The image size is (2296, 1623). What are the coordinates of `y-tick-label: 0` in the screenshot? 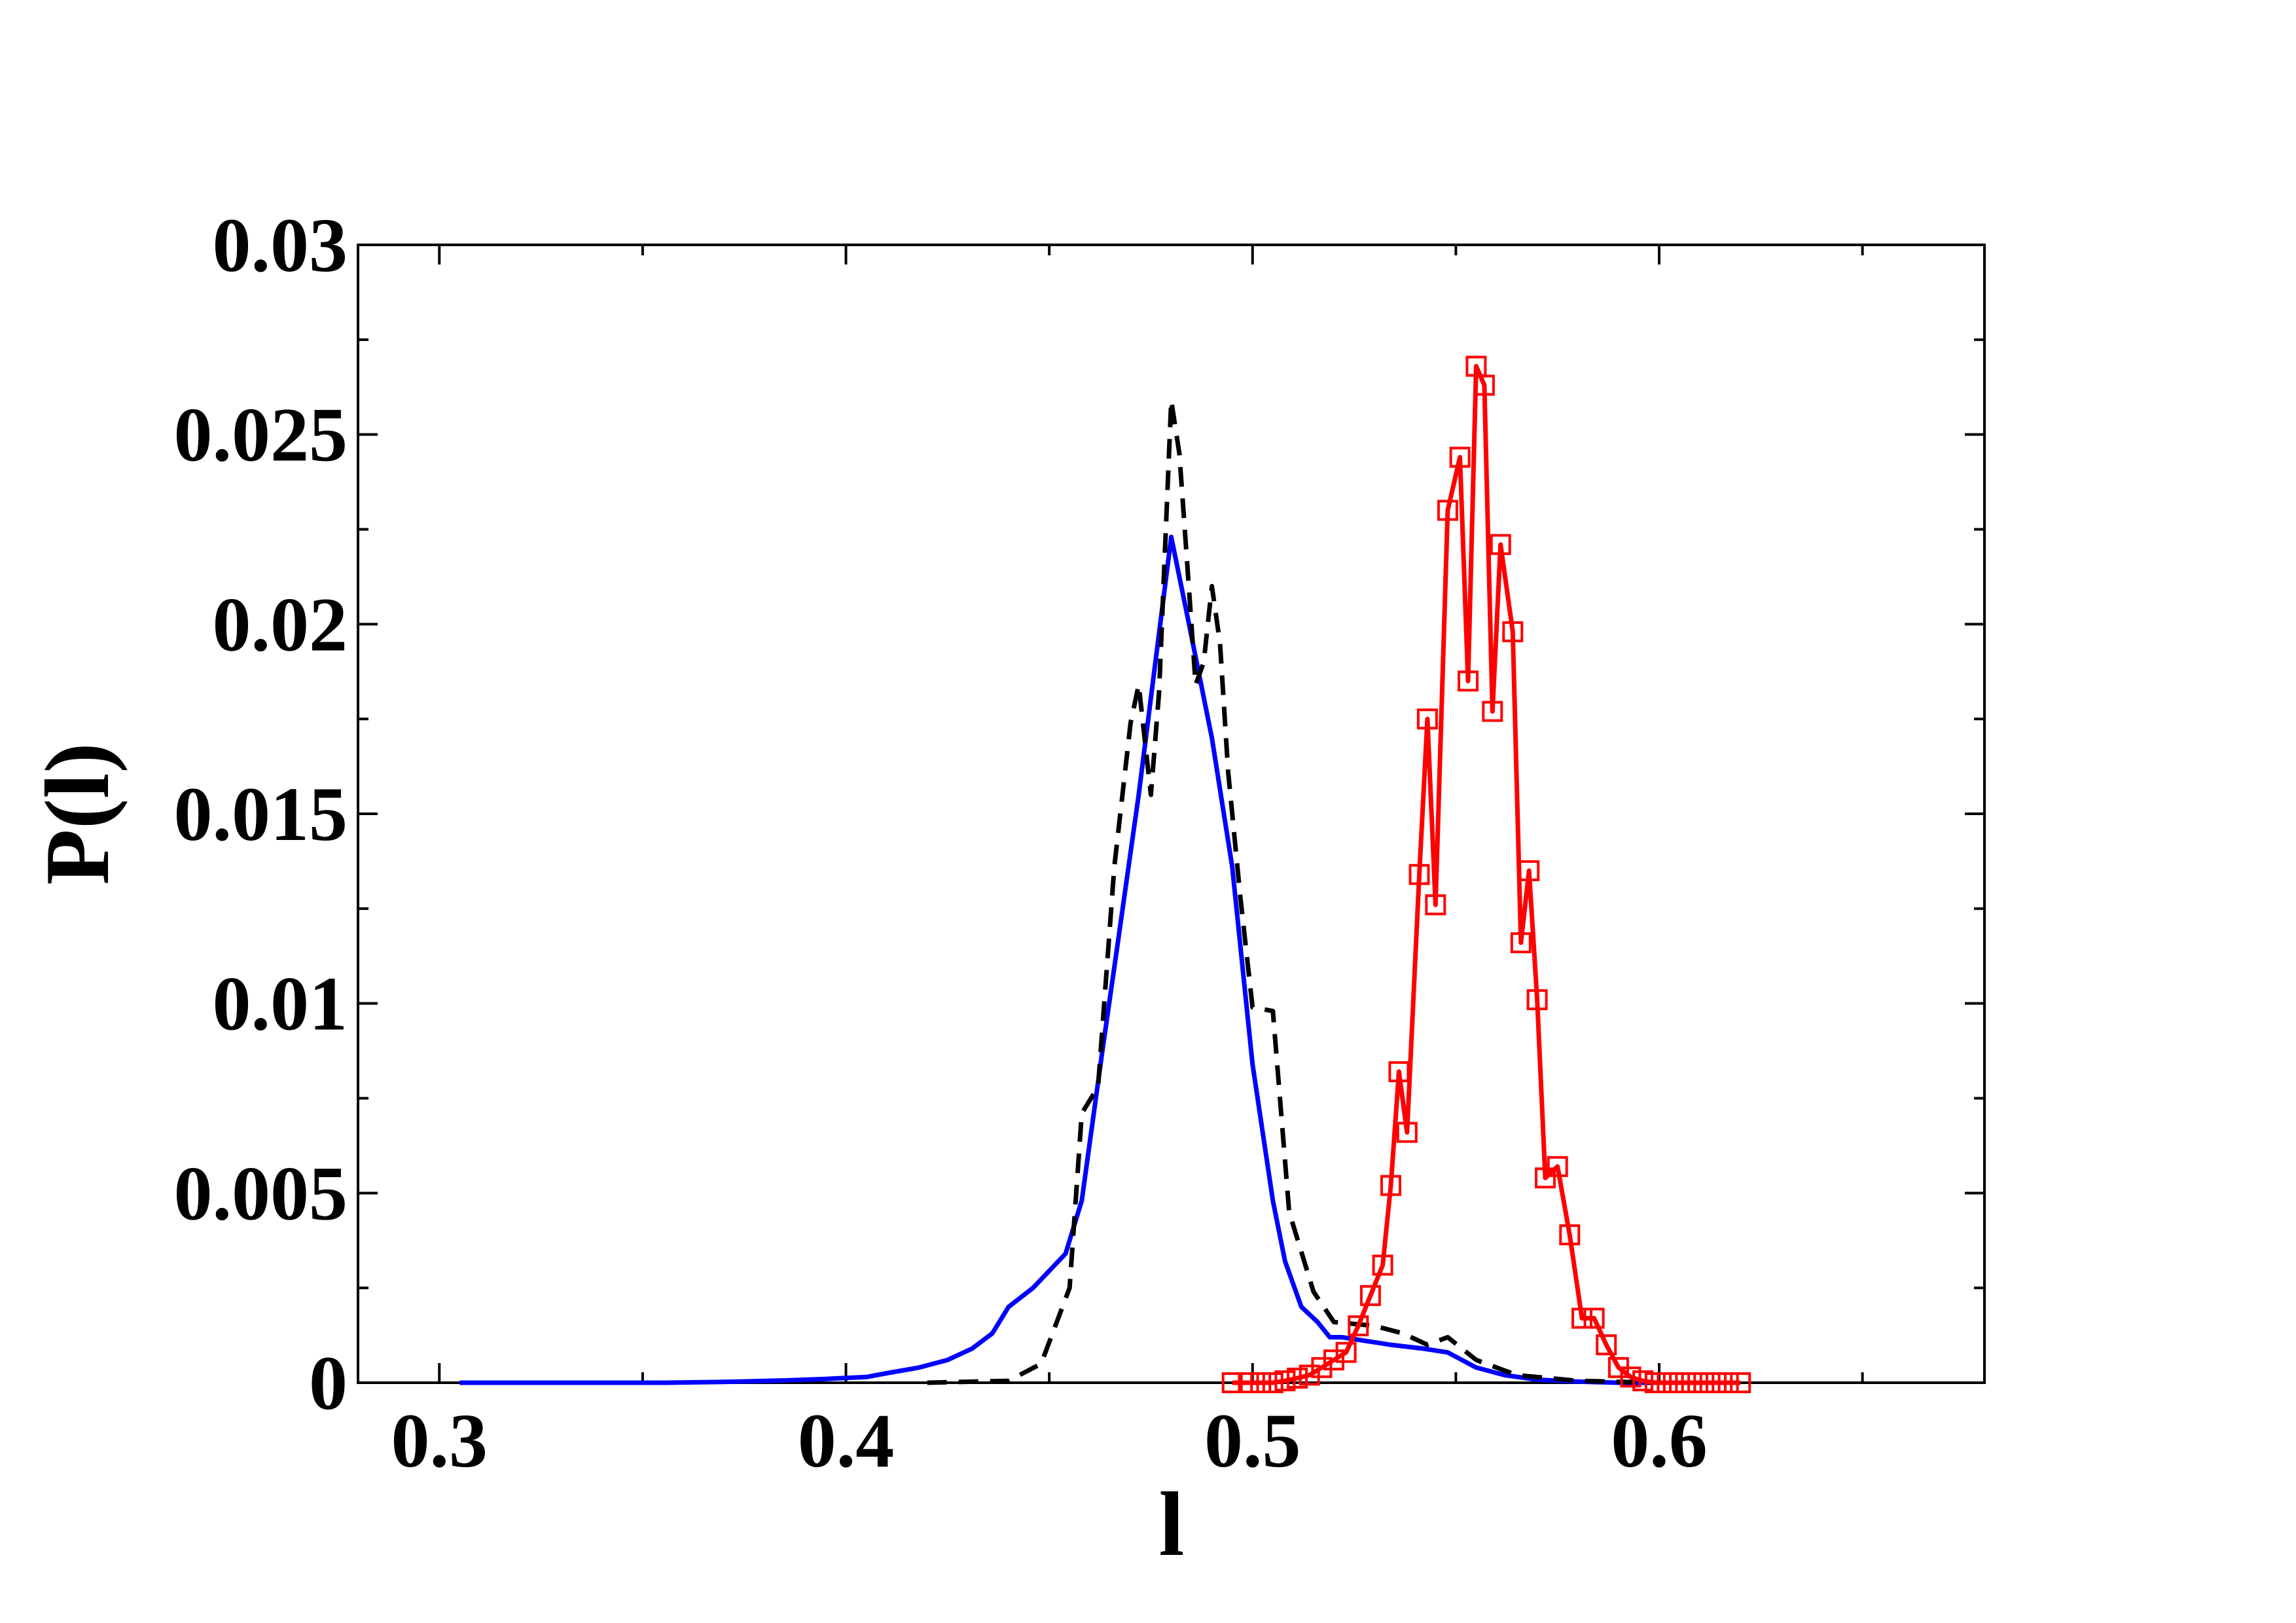 It's located at (328, 1383).